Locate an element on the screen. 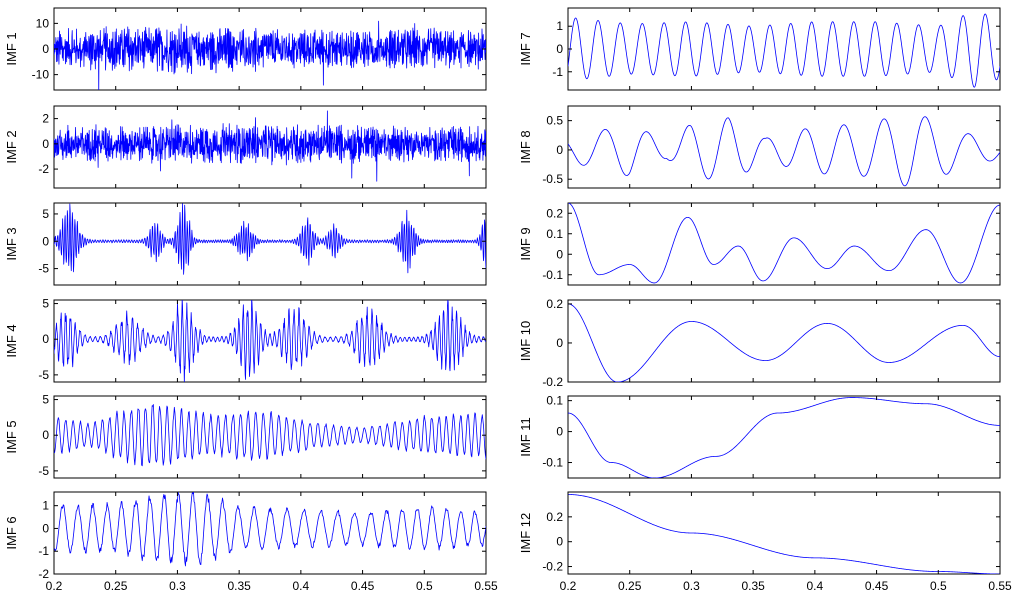 This screenshot has height=602, width=1024. imf-panel: -5 0 5 IMF 3 is located at coordinates (245, 244).